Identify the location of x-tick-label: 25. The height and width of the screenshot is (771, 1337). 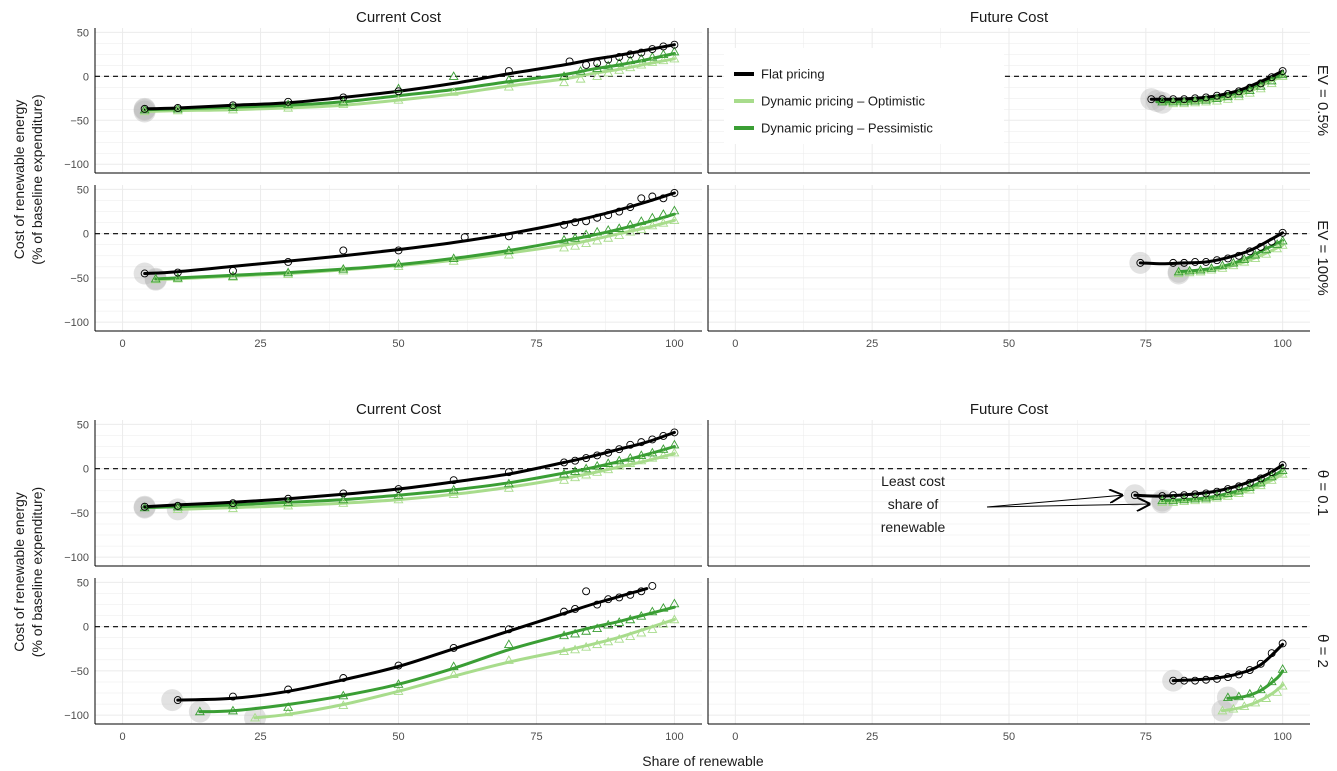
(260, 737).